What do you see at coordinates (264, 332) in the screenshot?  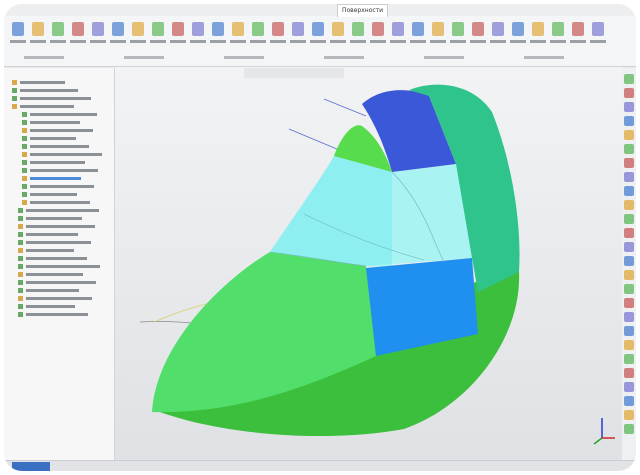 I see `surface-front` at bounding box center [264, 332].